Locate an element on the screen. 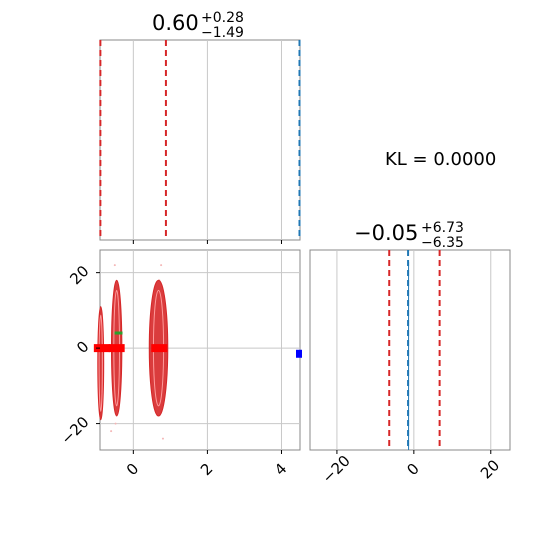 Image resolution: width=550 pixels, height=550 pixels. panel-bottom-right-ticks: −20 0 20 is located at coordinates (411, 468).